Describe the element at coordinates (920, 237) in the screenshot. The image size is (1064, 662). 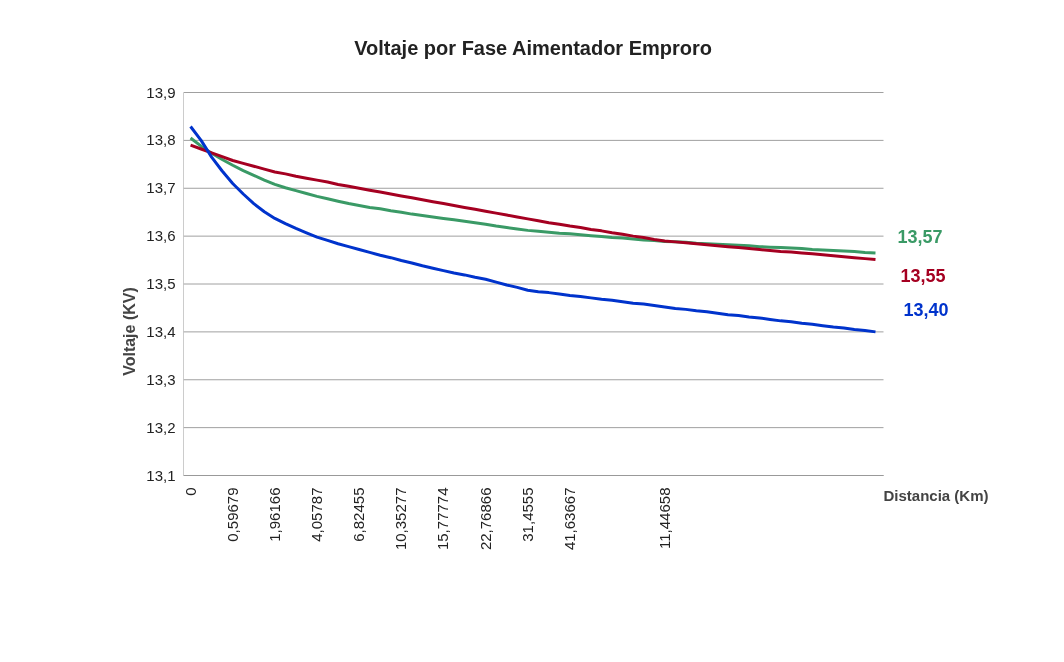
I see `text: 13,57` at that location.